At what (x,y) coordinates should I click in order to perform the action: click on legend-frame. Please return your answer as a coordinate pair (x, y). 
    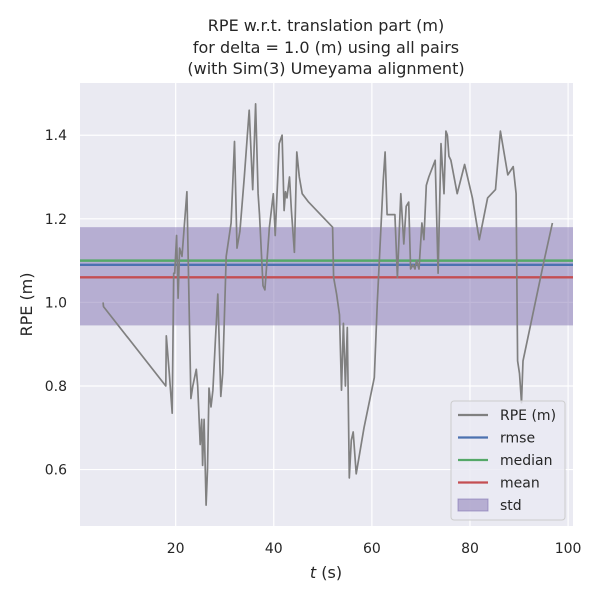
    Looking at the image, I should click on (508, 460).